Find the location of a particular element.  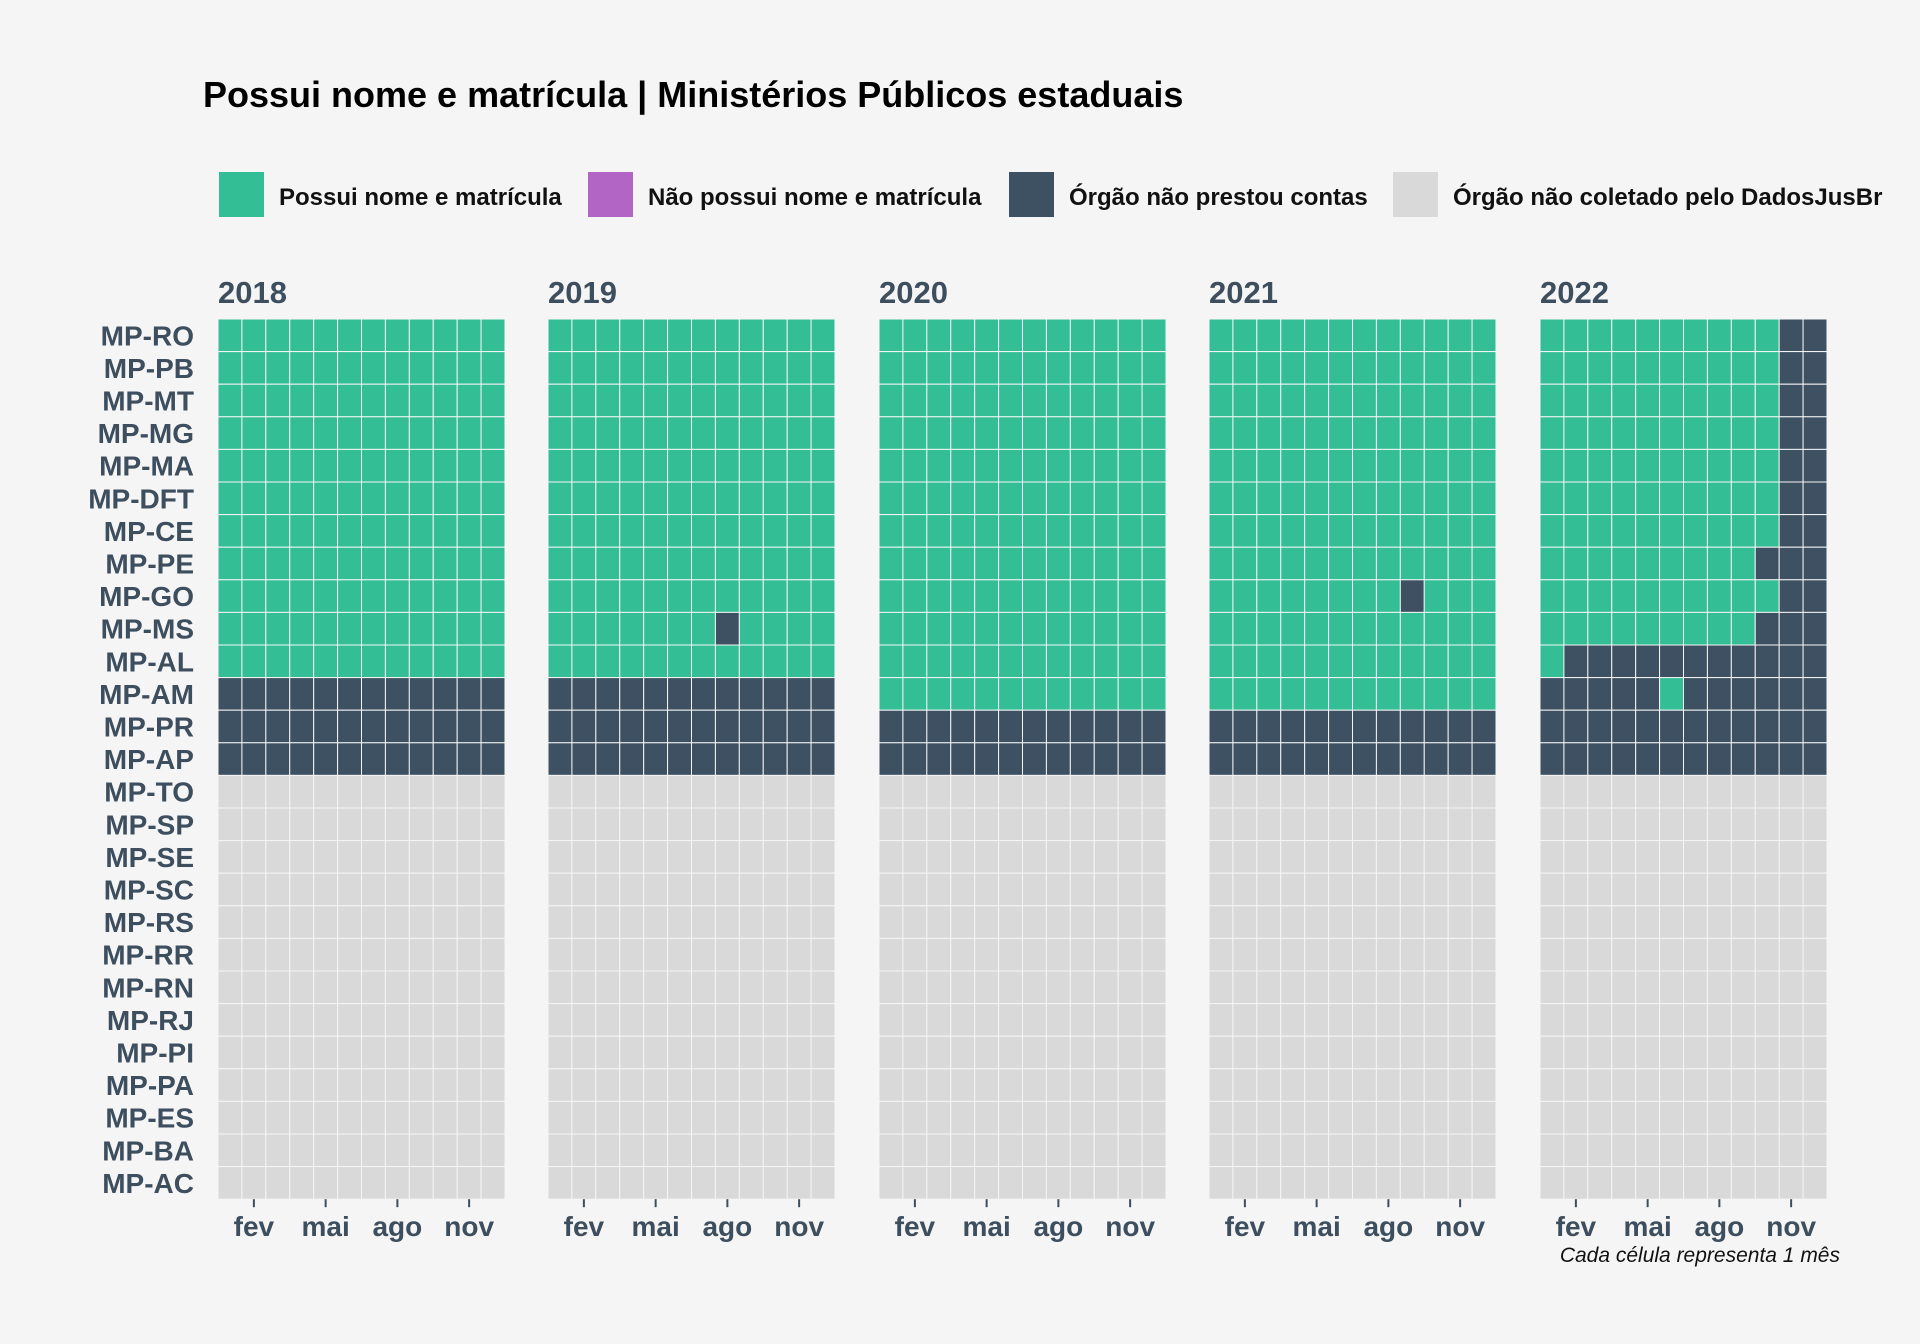

cell-2022-MP-PI-m9 is located at coordinates (1743, 1052).